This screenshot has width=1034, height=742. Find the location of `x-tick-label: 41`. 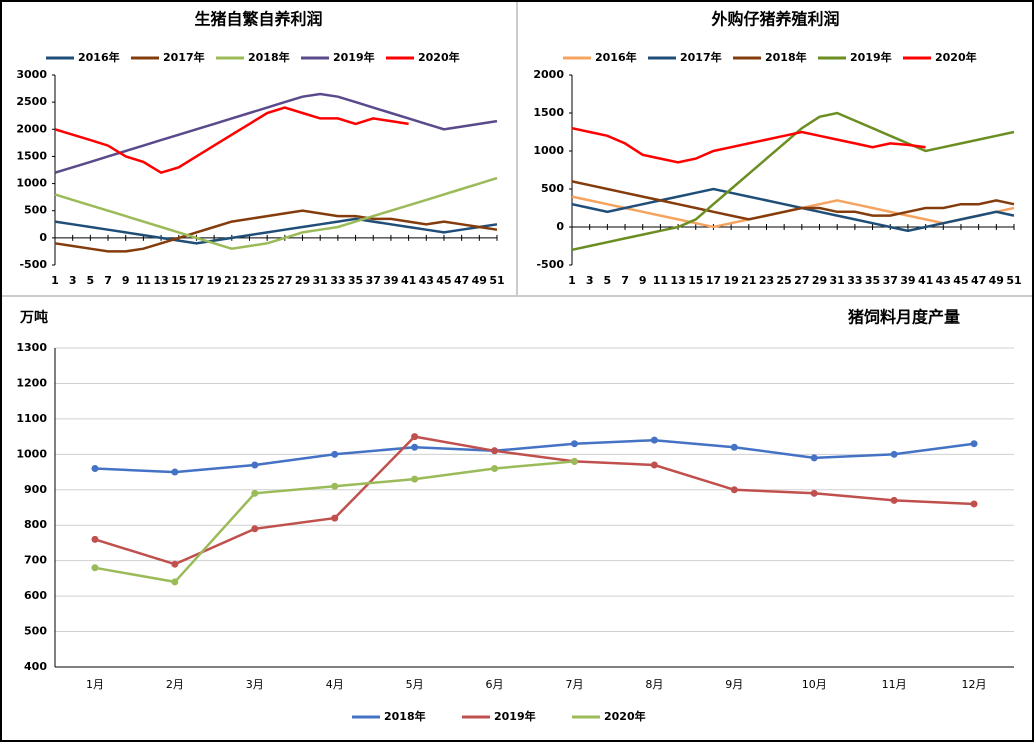

x-tick-label: 41 is located at coordinates (925, 280).